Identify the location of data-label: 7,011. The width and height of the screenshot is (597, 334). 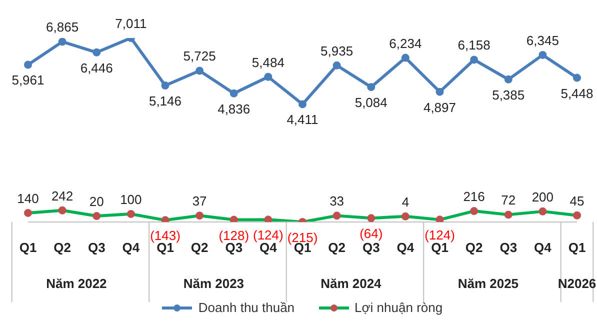
(131, 23).